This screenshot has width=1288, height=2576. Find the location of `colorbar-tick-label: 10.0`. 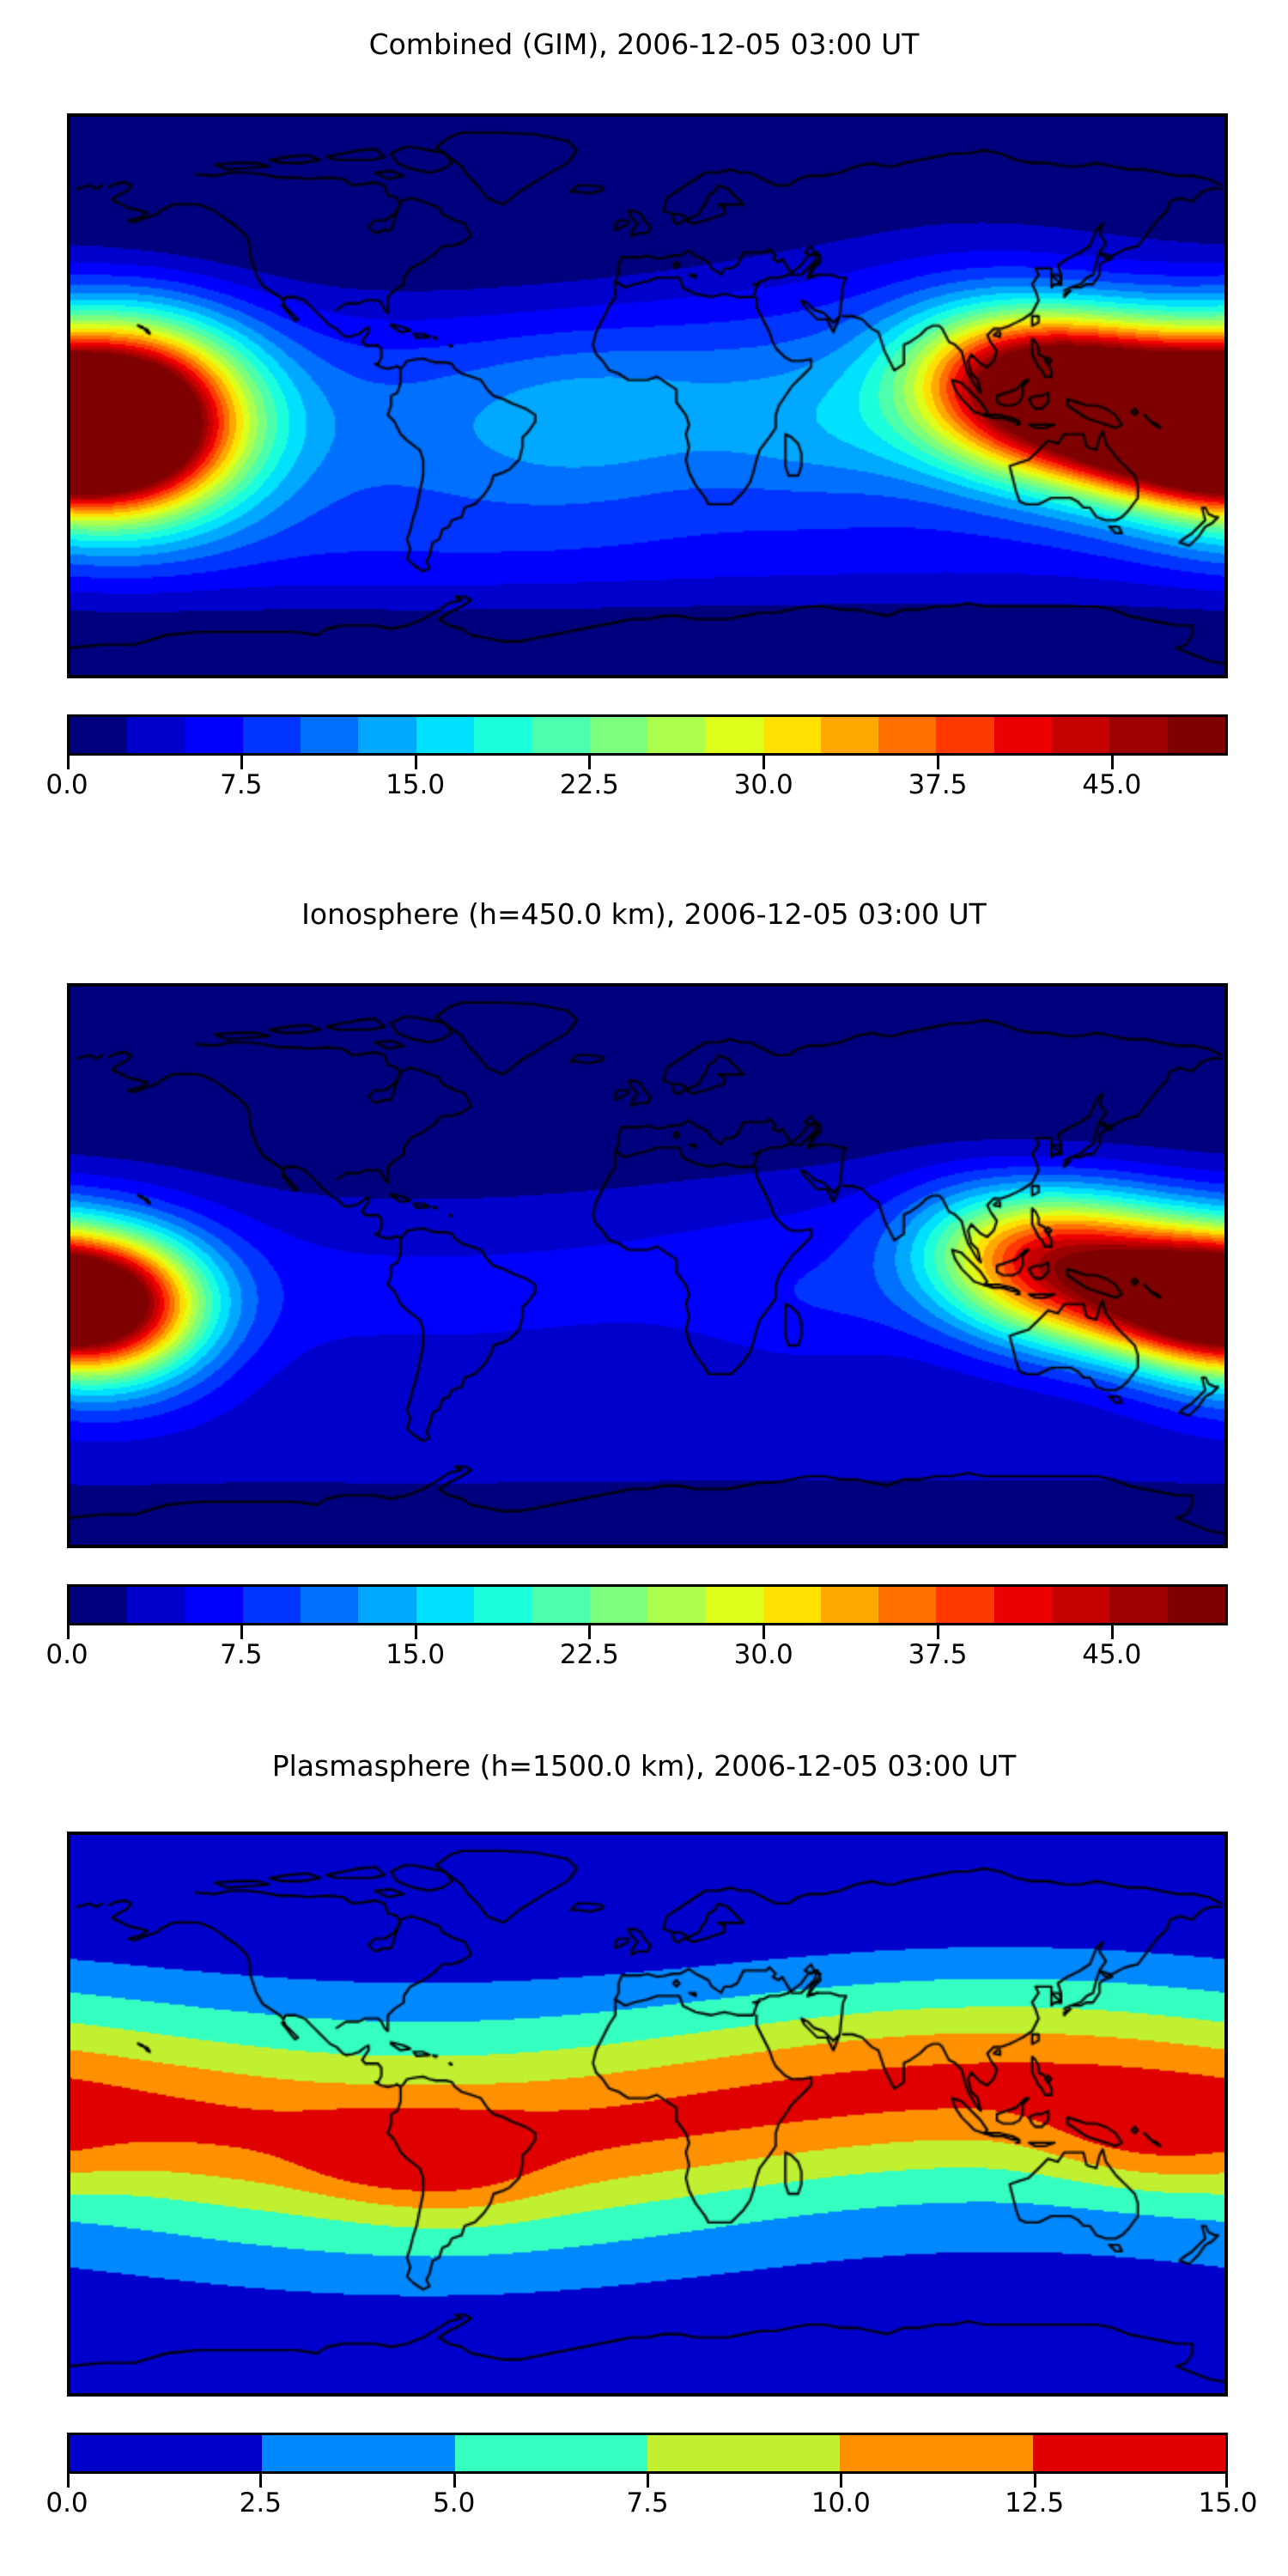

colorbar-tick-label: 10.0 is located at coordinates (841, 2503).